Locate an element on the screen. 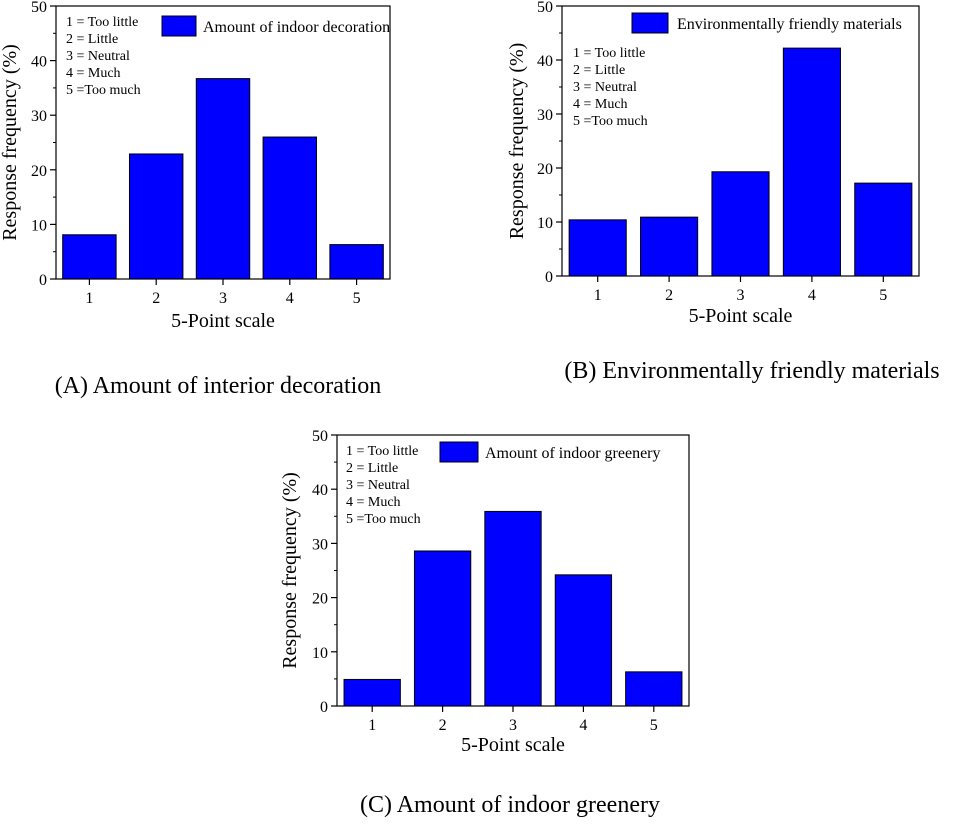  panel-caption: (A) Amount of interior decoration is located at coordinates (218, 386).